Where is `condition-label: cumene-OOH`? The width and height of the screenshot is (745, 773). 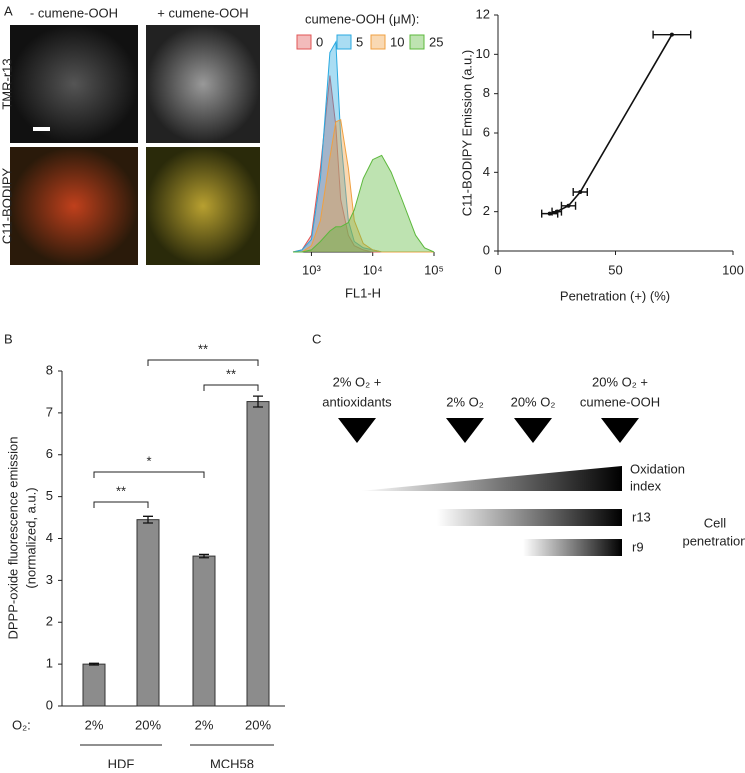
condition-label: cumene-OOH is located at coordinates (620, 401).